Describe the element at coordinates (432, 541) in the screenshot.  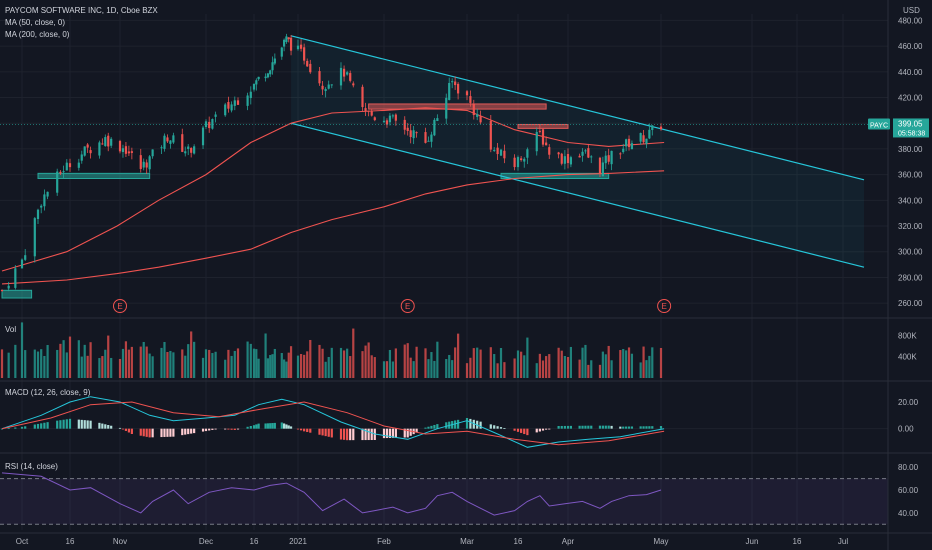
I see `time-axis: Oct 16 Nov Dec 16 2021 Feb Mar 16 Apr May Jun 16 Jul` at that location.